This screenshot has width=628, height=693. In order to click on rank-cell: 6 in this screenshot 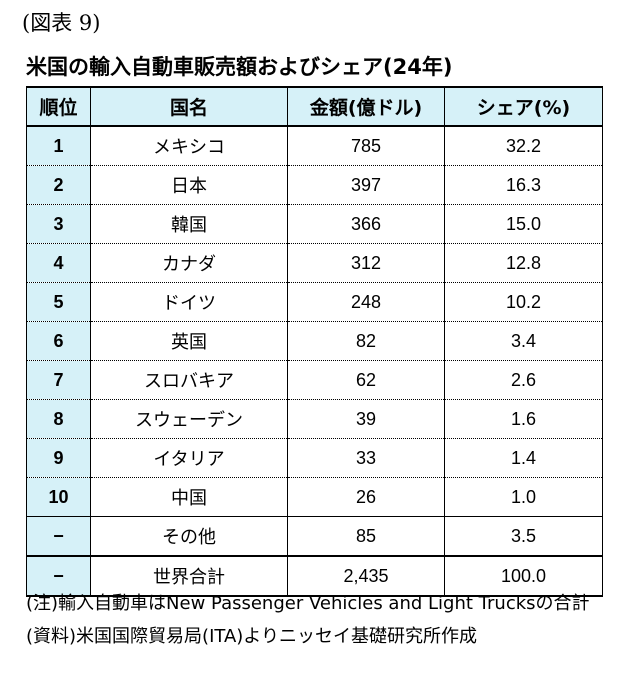, I will do `click(58, 341)`.